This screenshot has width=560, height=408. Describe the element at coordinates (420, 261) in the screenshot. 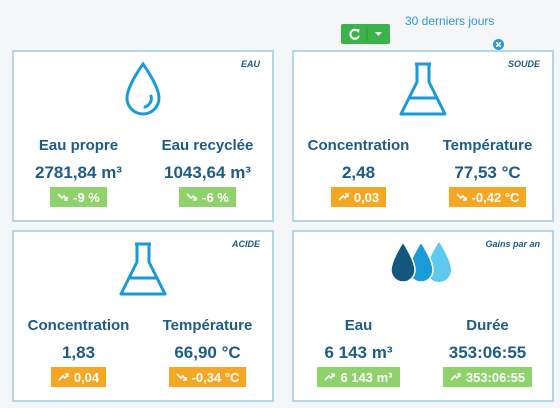

I see `drops-icon` at that location.